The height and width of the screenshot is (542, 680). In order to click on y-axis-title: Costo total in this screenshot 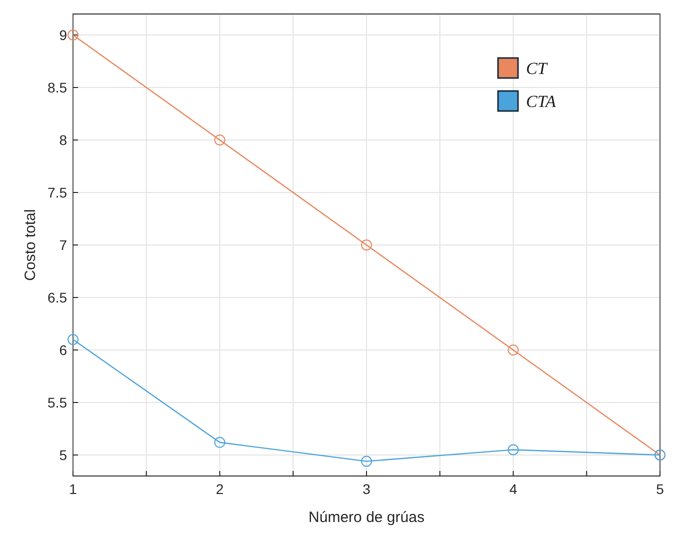, I will do `click(30, 245)`.